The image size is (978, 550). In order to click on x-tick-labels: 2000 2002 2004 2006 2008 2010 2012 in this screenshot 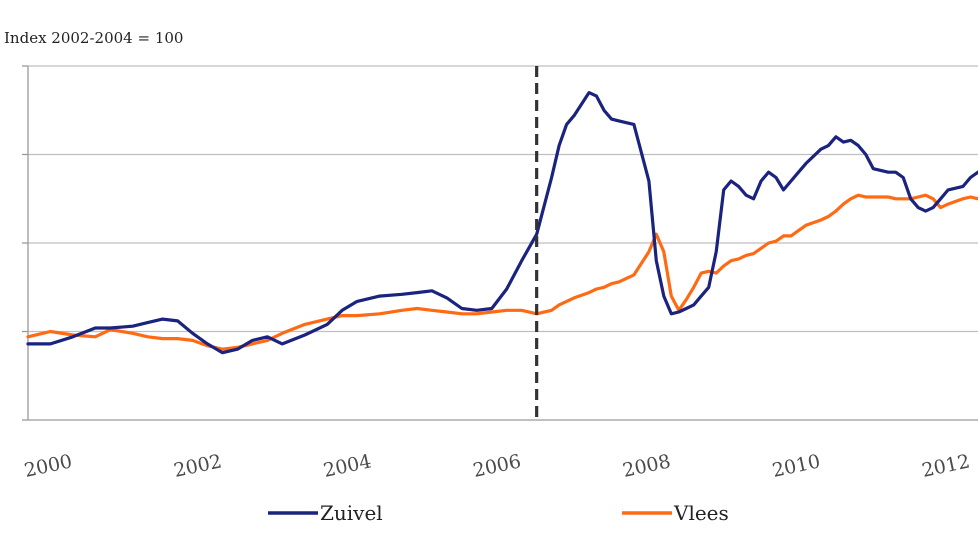, I will do `click(497, 466)`.